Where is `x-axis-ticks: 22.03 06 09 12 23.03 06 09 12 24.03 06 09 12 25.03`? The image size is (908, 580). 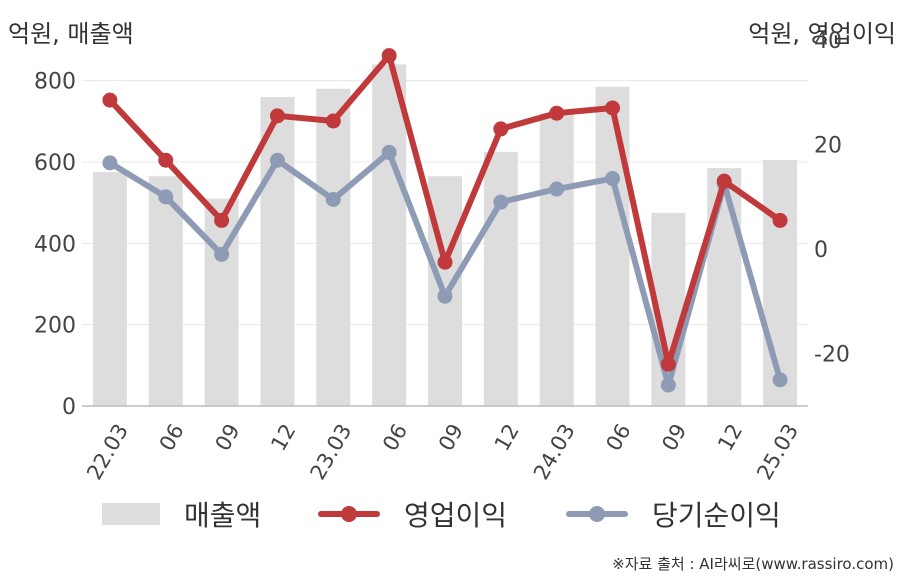
x-axis-ticks: 22.03 06 09 12 23.03 06 09 12 24.03 06 09 12 25.03 is located at coordinates (442, 452).